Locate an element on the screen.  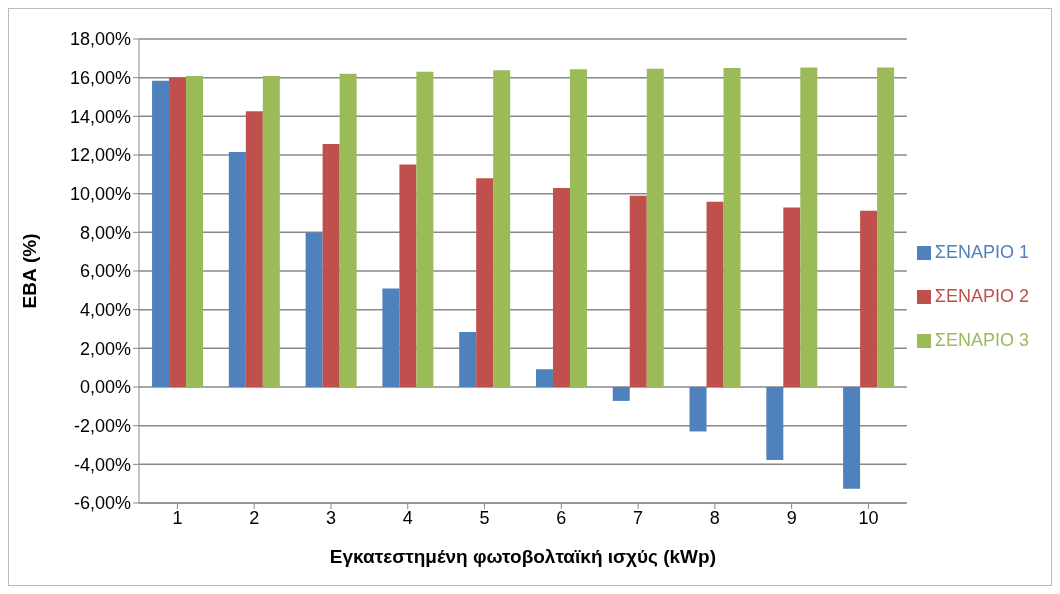
y-tick-label: 6,00% is located at coordinates (105, 271).